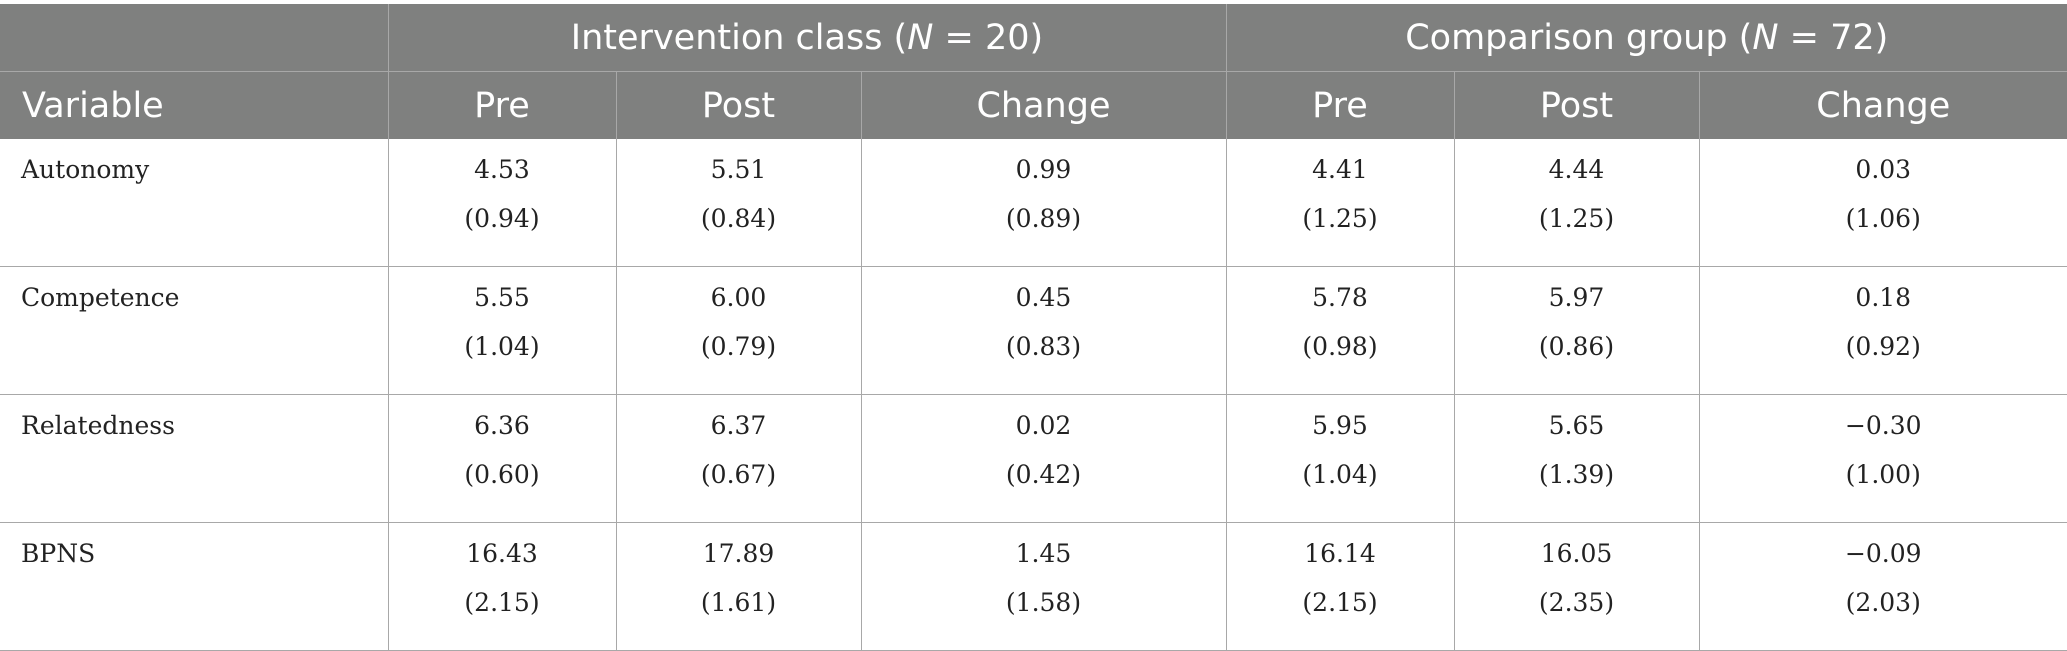 This screenshot has height=651, width=2067. Describe the element at coordinates (1044, 593) in the screenshot. I see `sd-value: (1.58)` at that location.